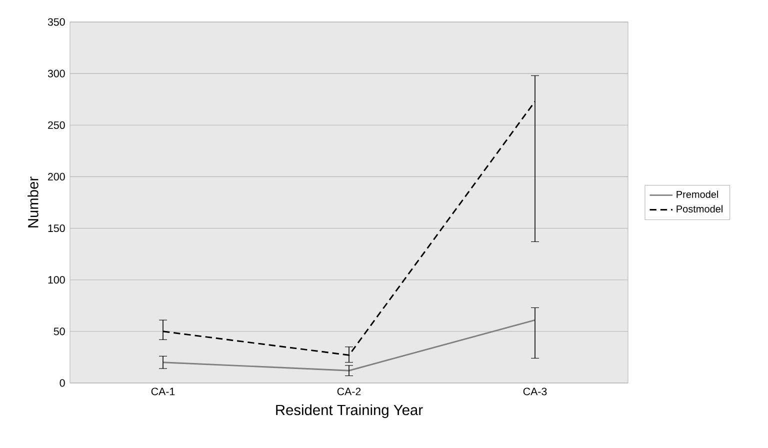 The image size is (768, 448). I want to click on y-tick-label: 300, so click(56, 74).